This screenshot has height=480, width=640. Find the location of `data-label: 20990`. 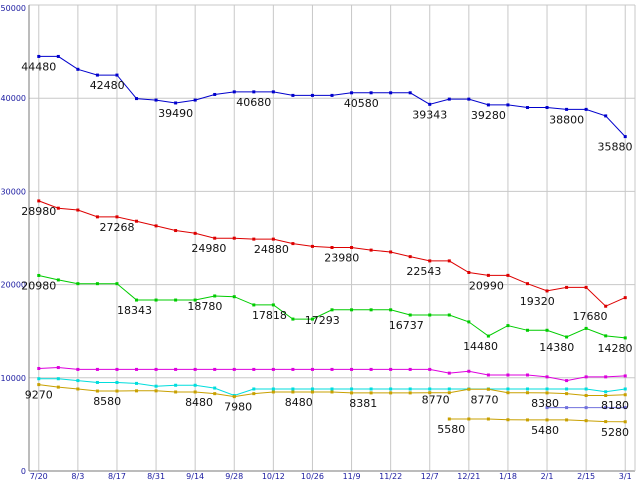

data-label: 20990 is located at coordinates (486, 285).